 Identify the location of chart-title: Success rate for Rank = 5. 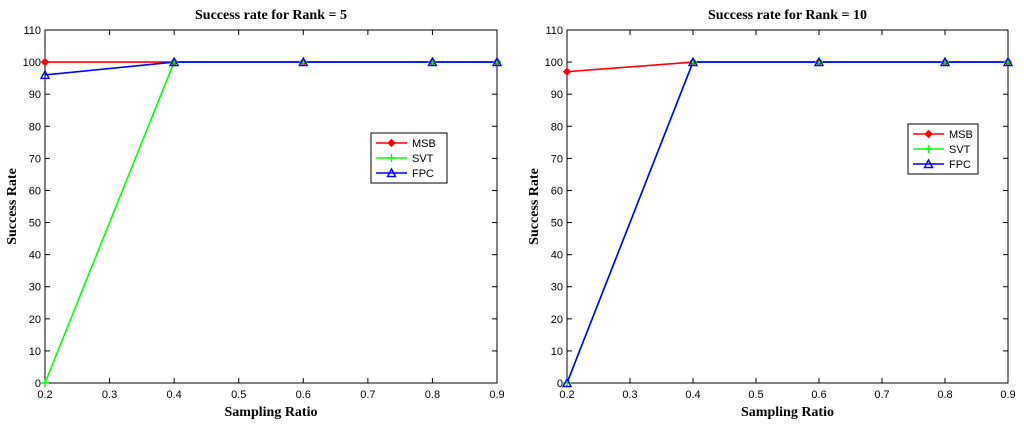
(271, 15).